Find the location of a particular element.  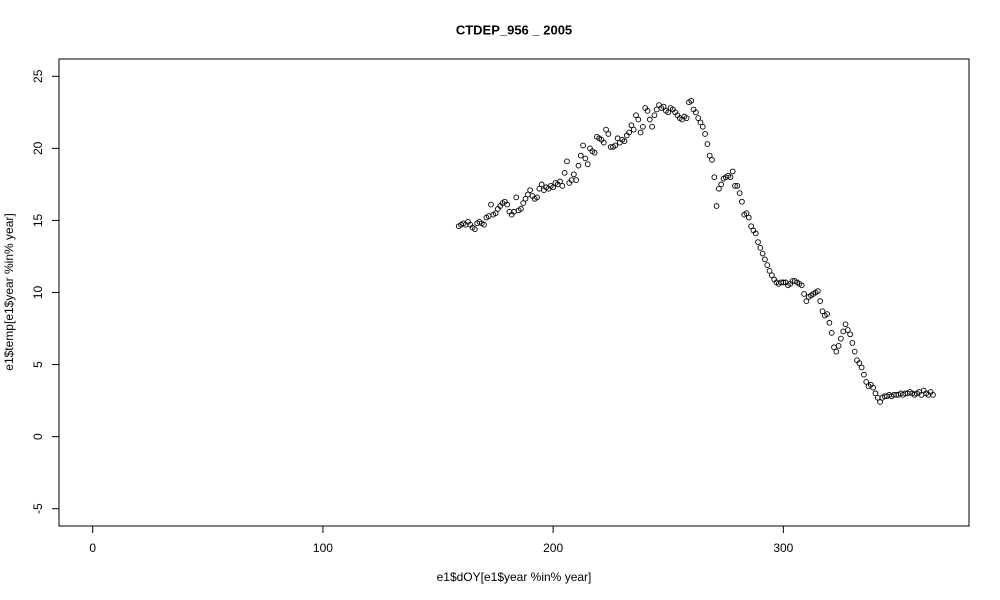

x-tick-label: 200 is located at coordinates (553, 548).